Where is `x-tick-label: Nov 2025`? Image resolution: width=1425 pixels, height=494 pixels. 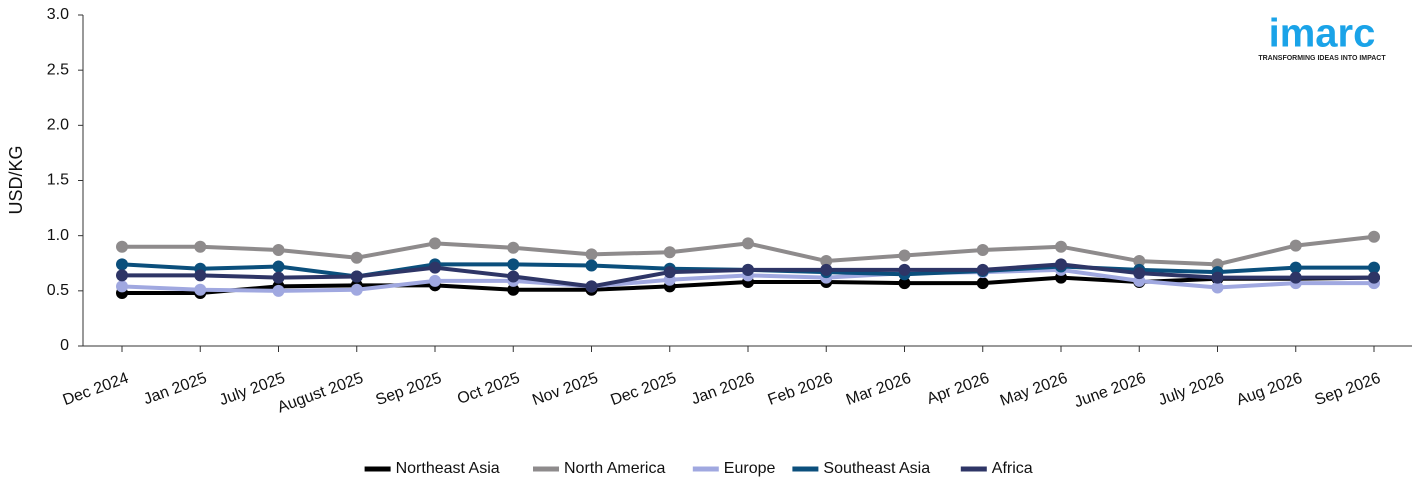 x-tick-label: Nov 2025 is located at coordinates (565, 389).